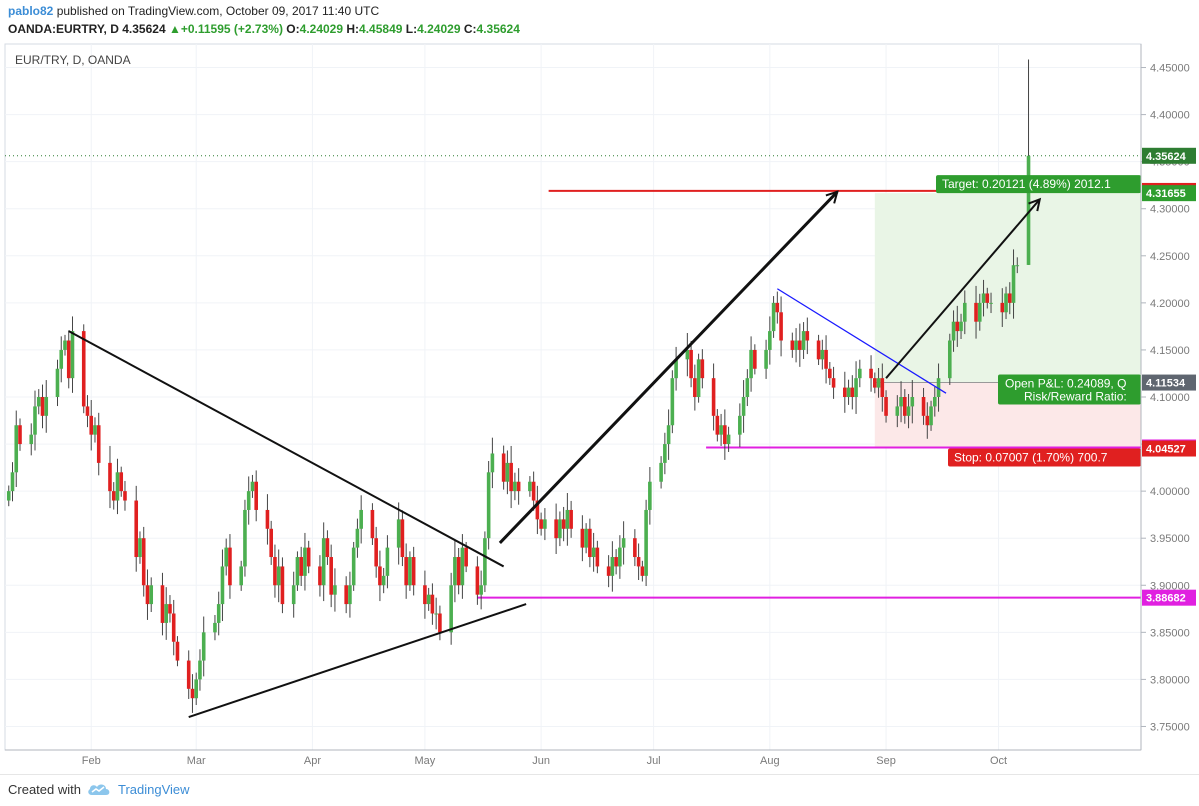  What do you see at coordinates (154, 789) in the screenshot?
I see `tradingview-brand: TradingView` at bounding box center [154, 789].